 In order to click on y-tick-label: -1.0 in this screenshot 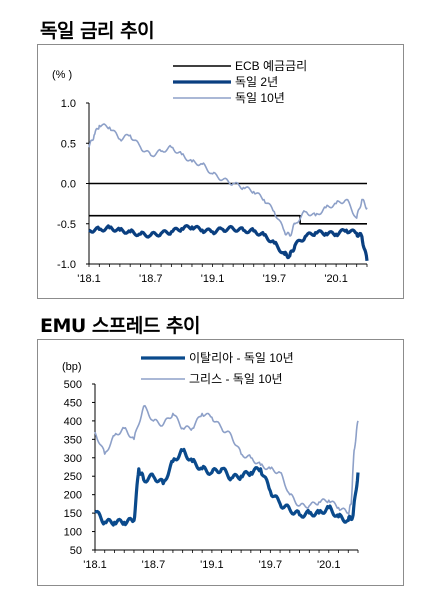, I will do `click(66, 265)`.